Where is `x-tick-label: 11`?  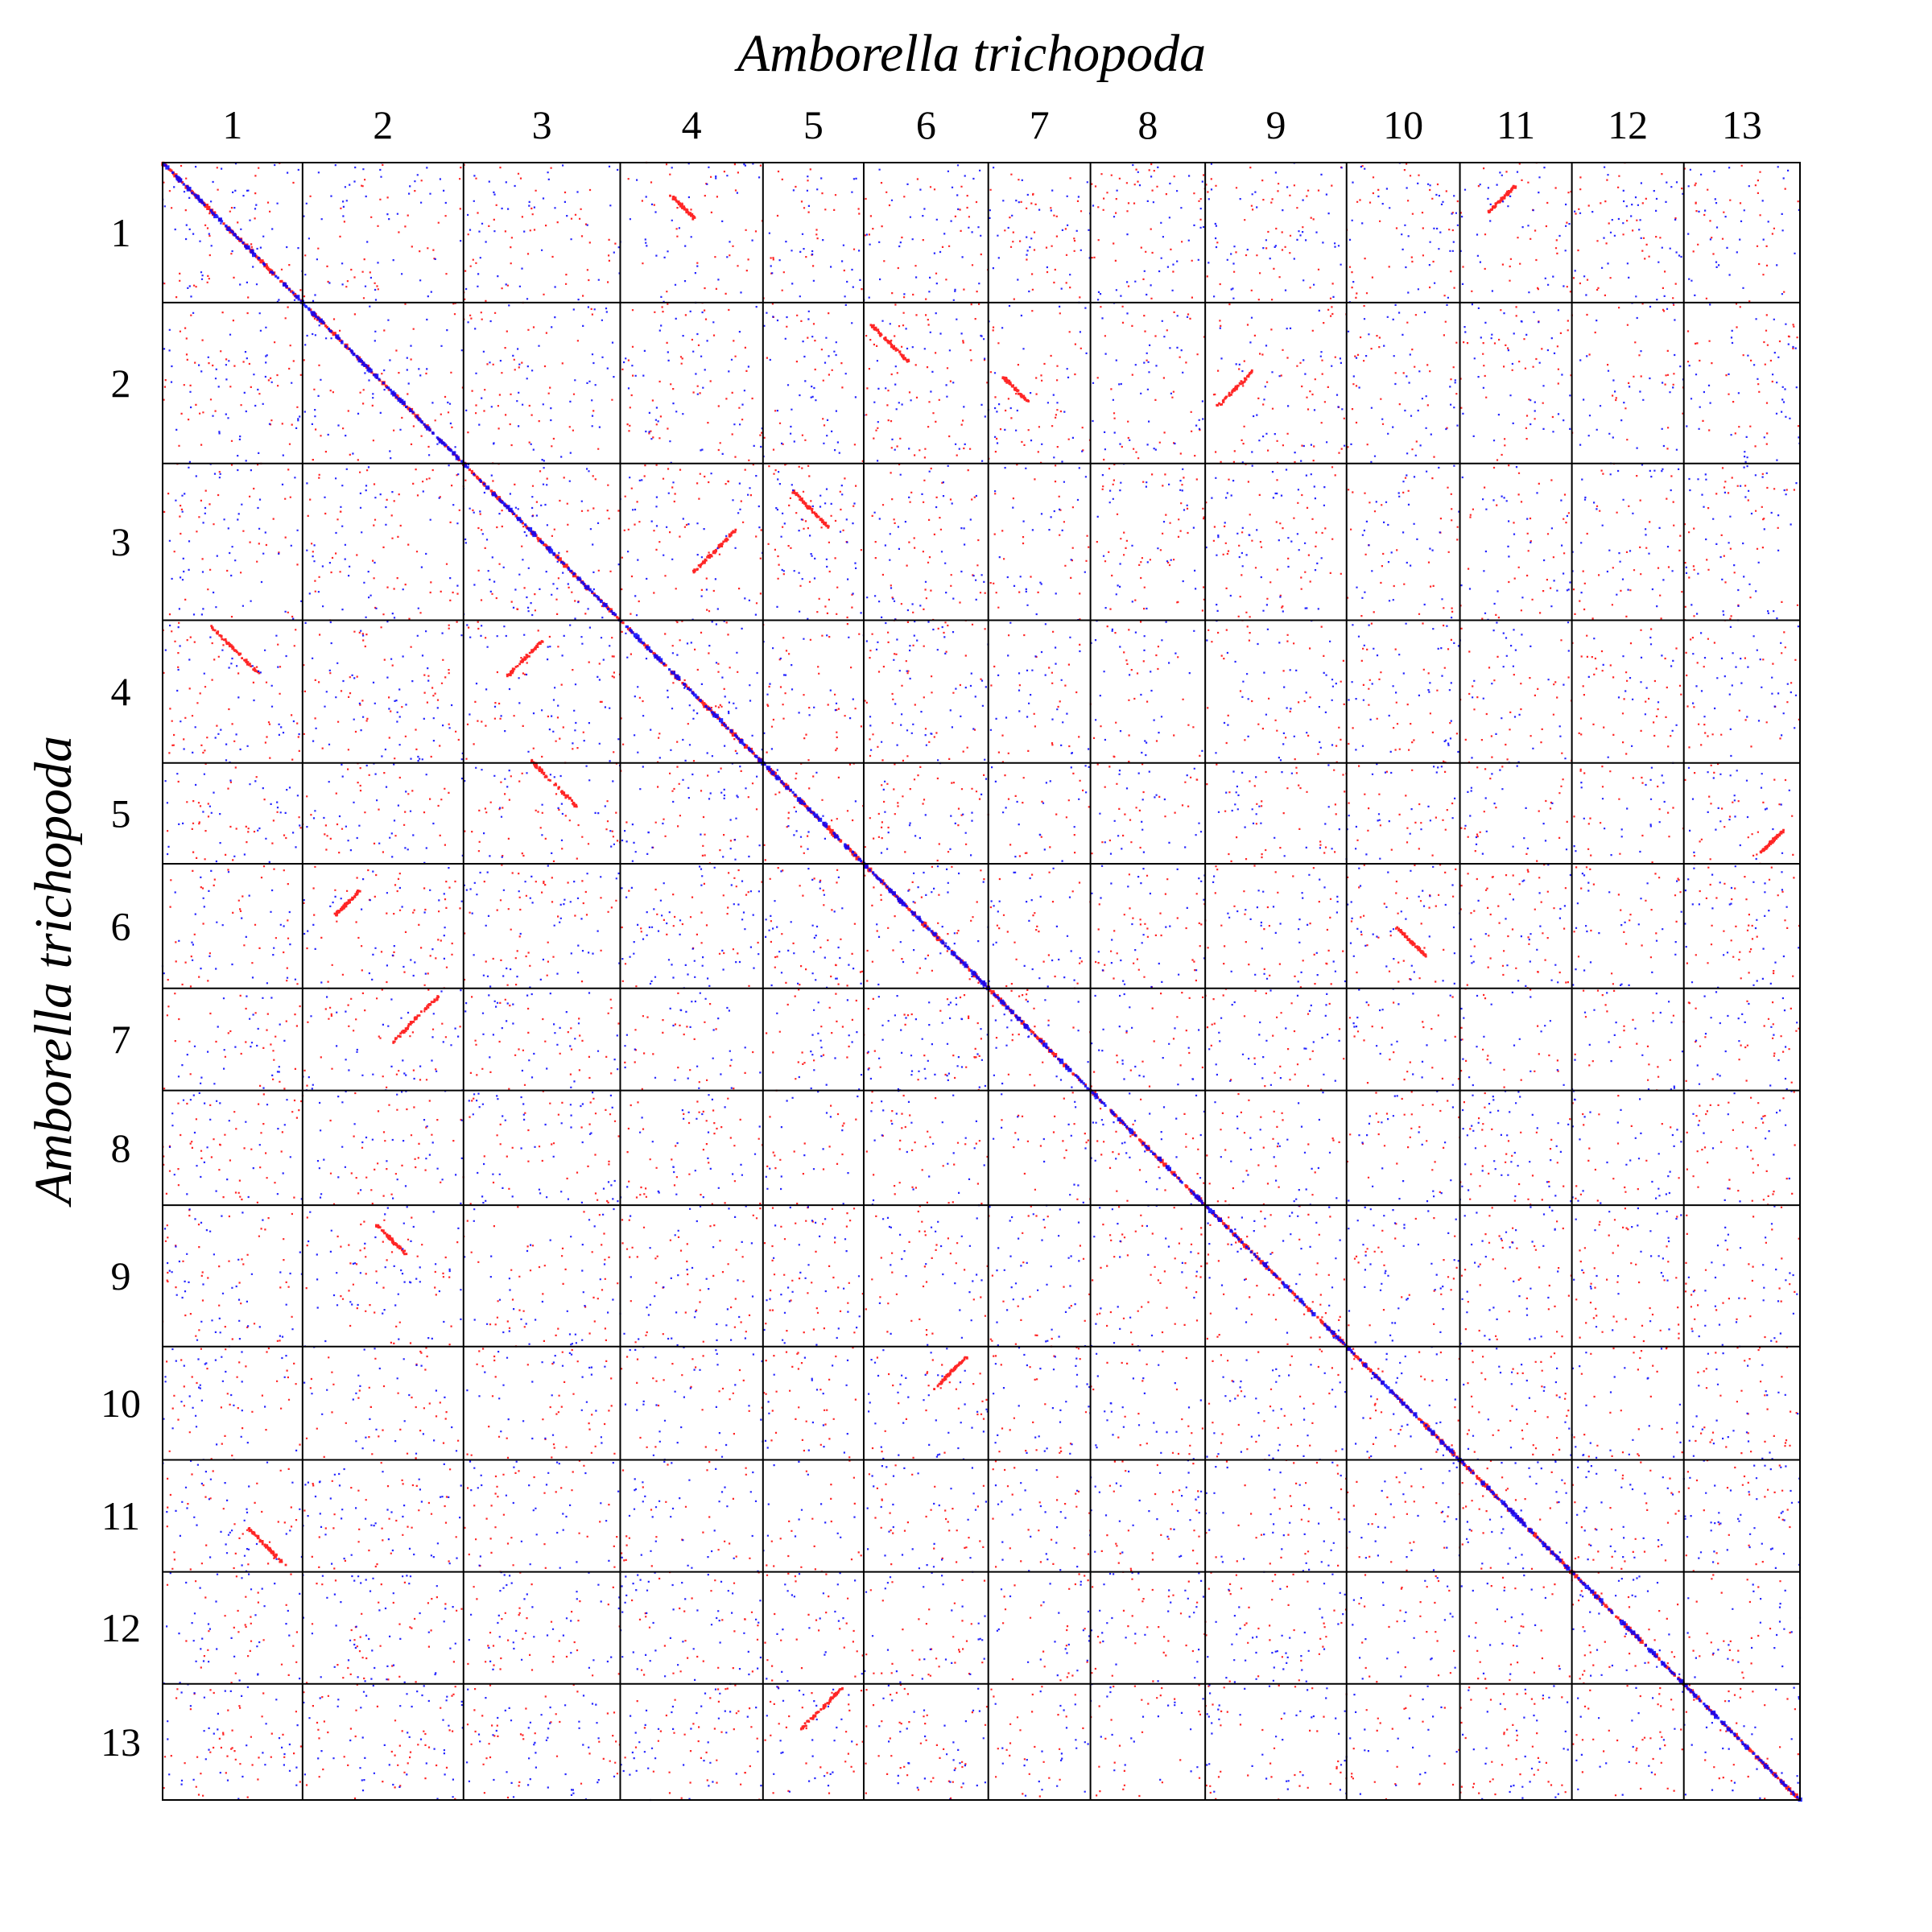
x-tick-label: 11 is located at coordinates (1515, 124).